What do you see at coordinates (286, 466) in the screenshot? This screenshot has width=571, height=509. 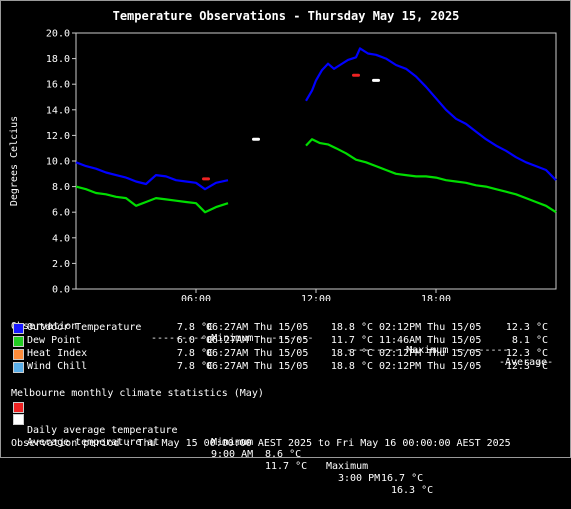 I see `climate-value-1: 11.7 °C` at bounding box center [286, 466].